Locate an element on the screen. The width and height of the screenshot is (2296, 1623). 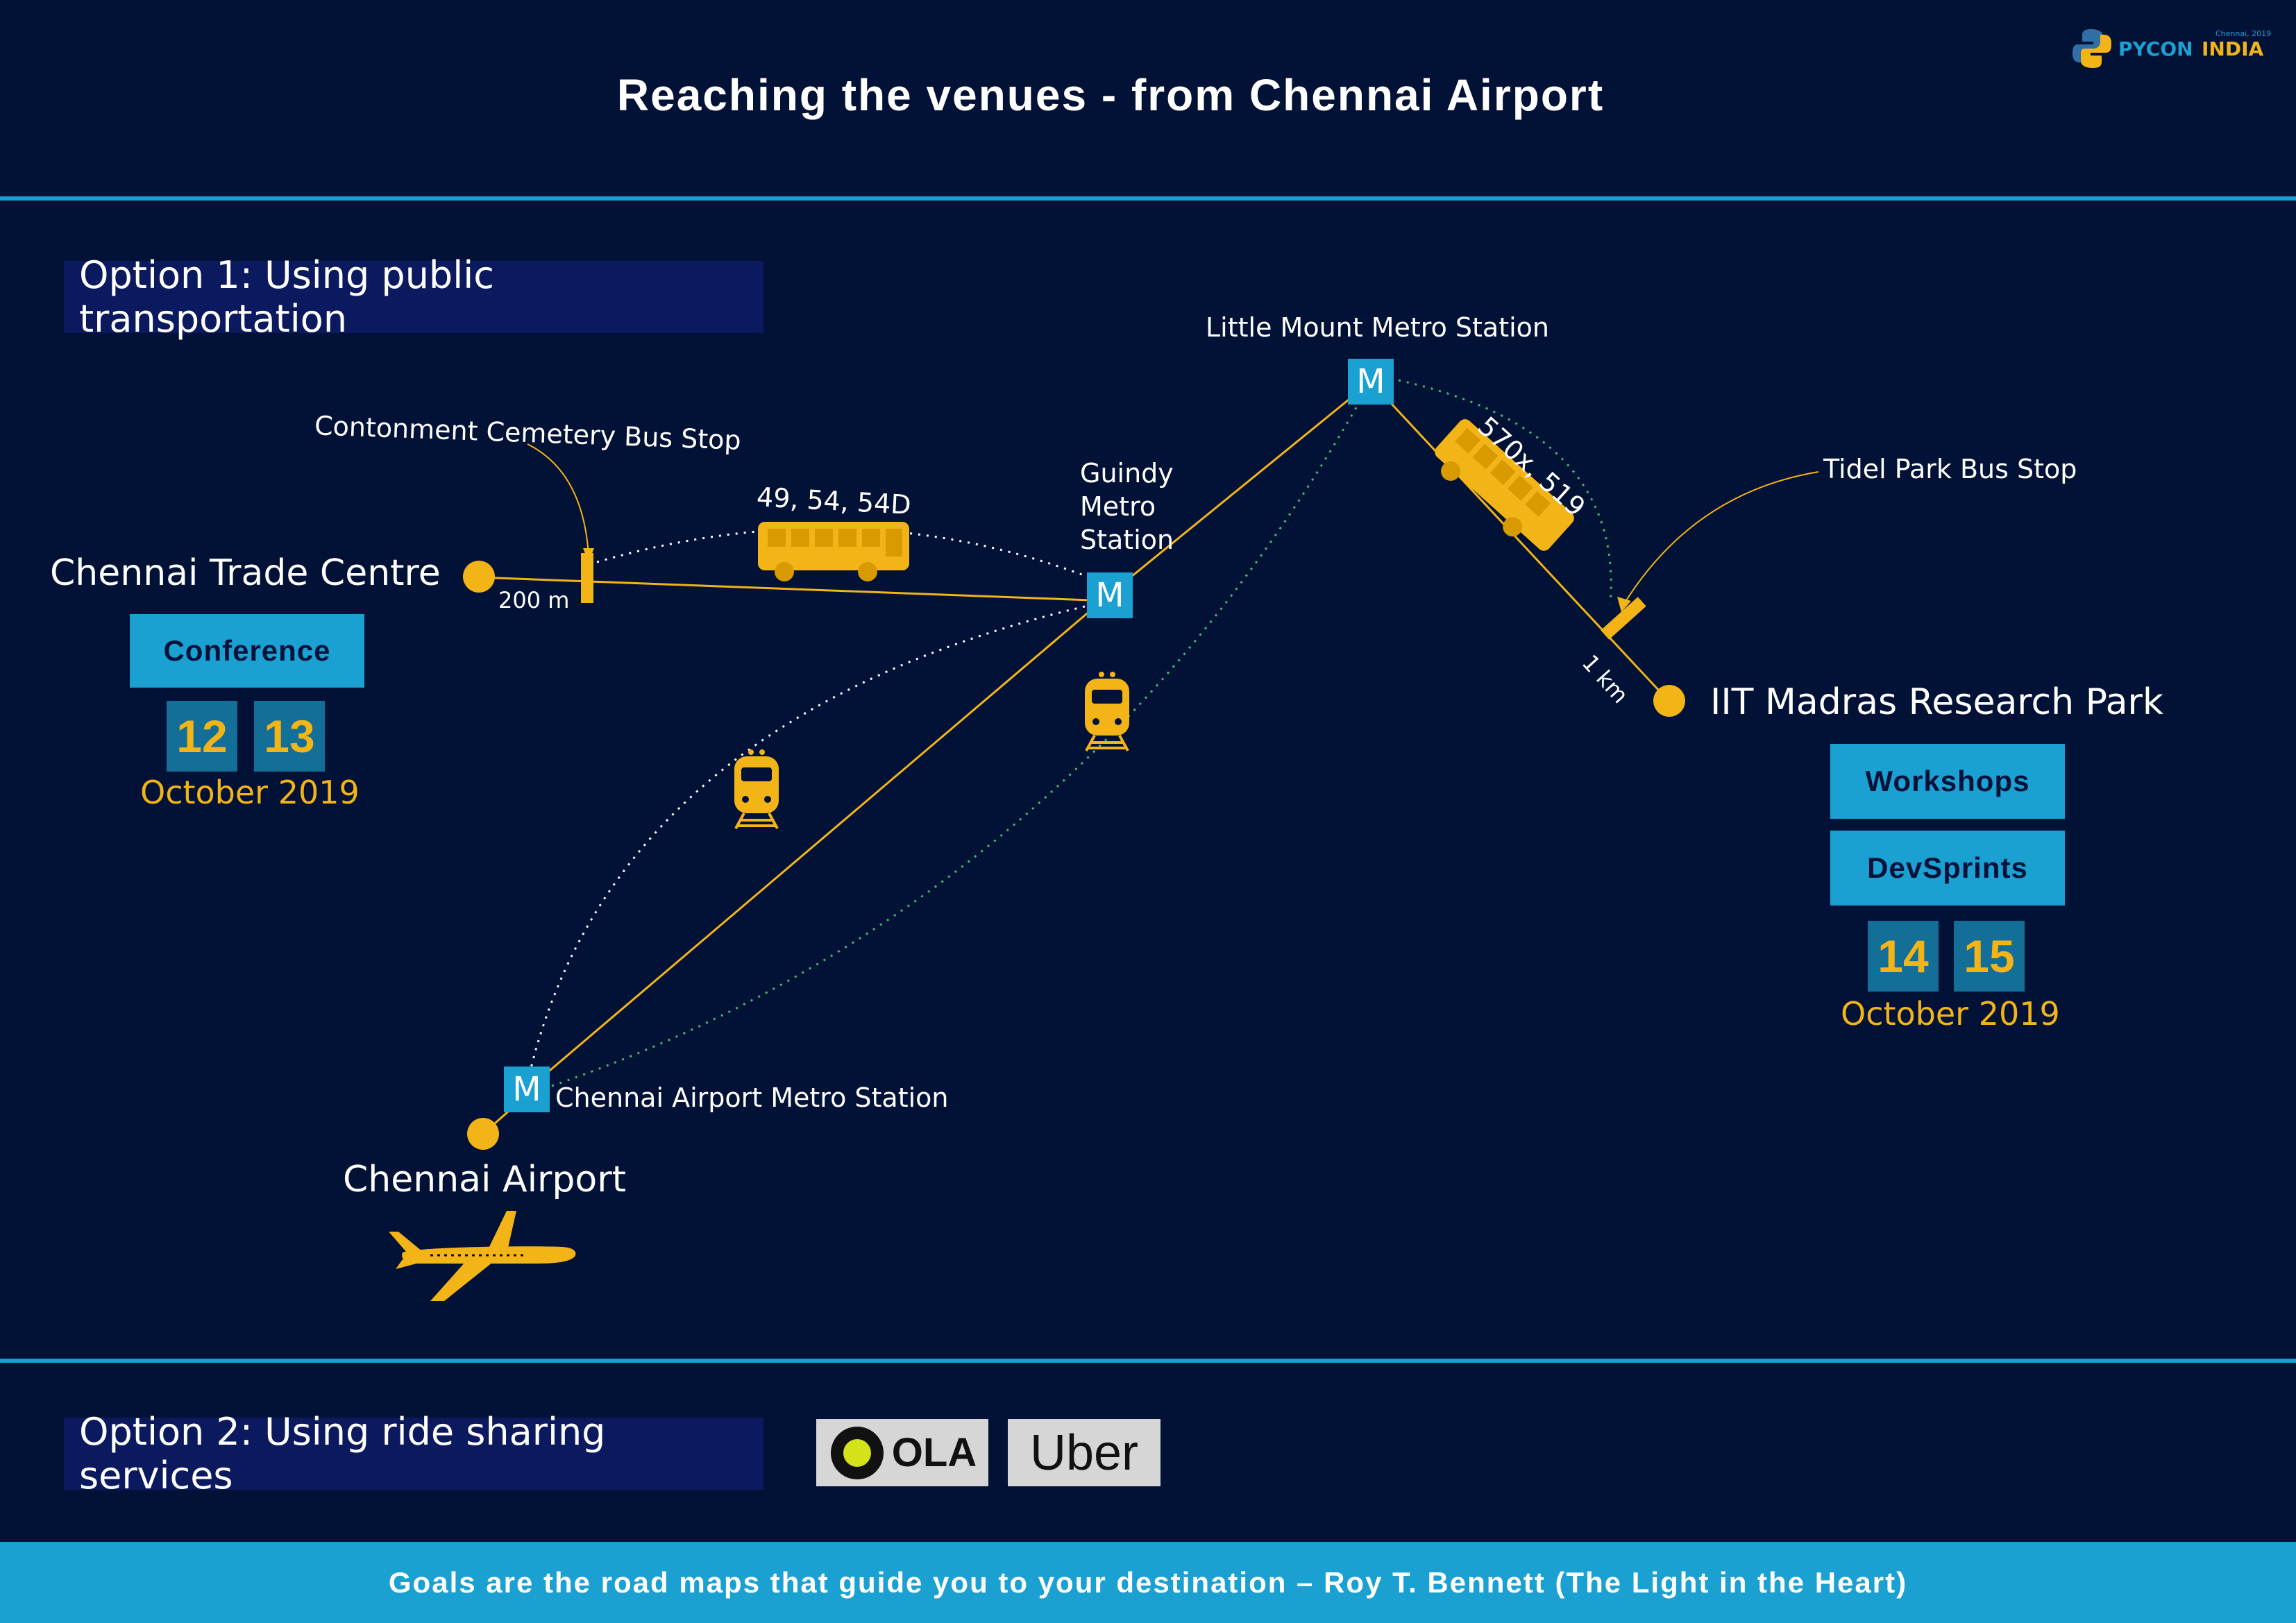
workshops-tag: Workshops is located at coordinates (1948, 782).